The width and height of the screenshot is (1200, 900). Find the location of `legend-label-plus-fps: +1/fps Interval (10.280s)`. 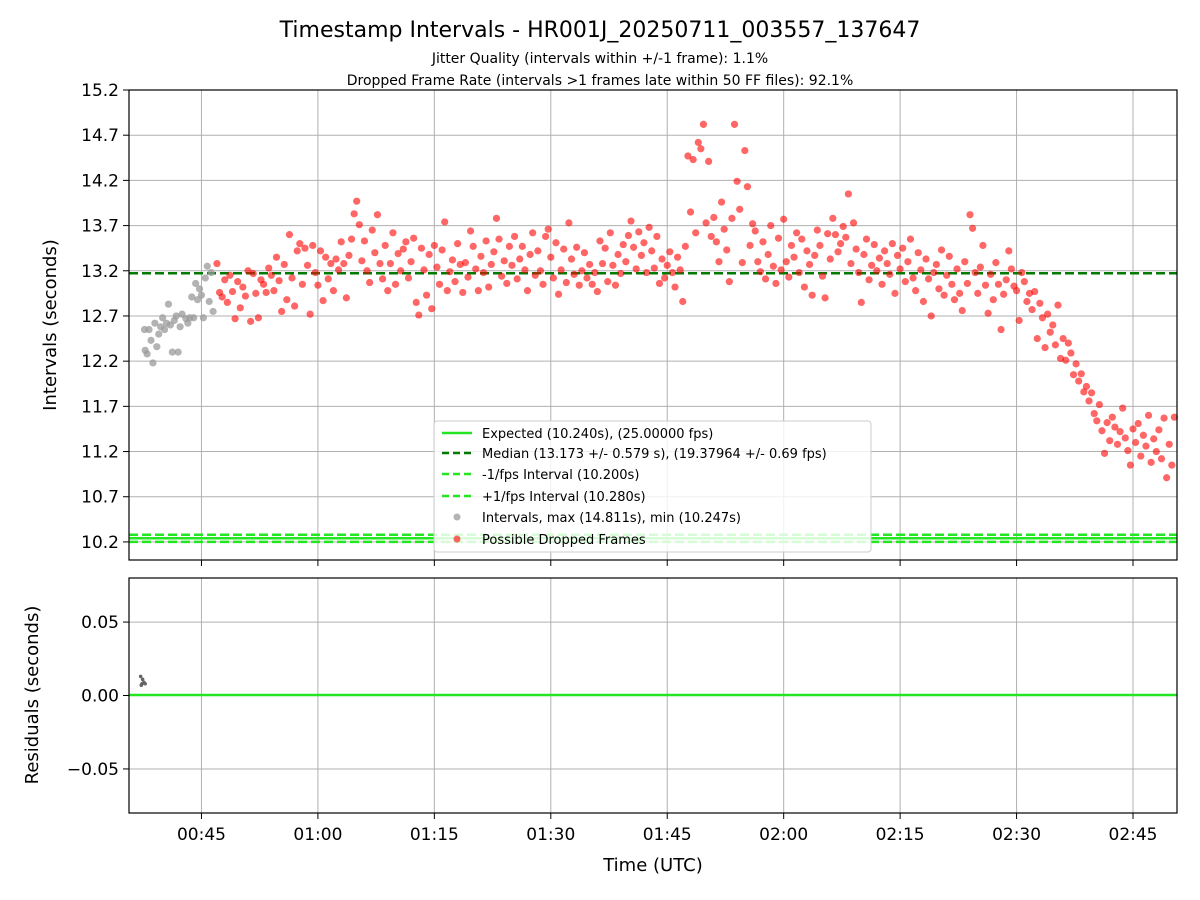

legend-label-plus-fps: +1/fps Interval (10.280s) is located at coordinates (564, 497).